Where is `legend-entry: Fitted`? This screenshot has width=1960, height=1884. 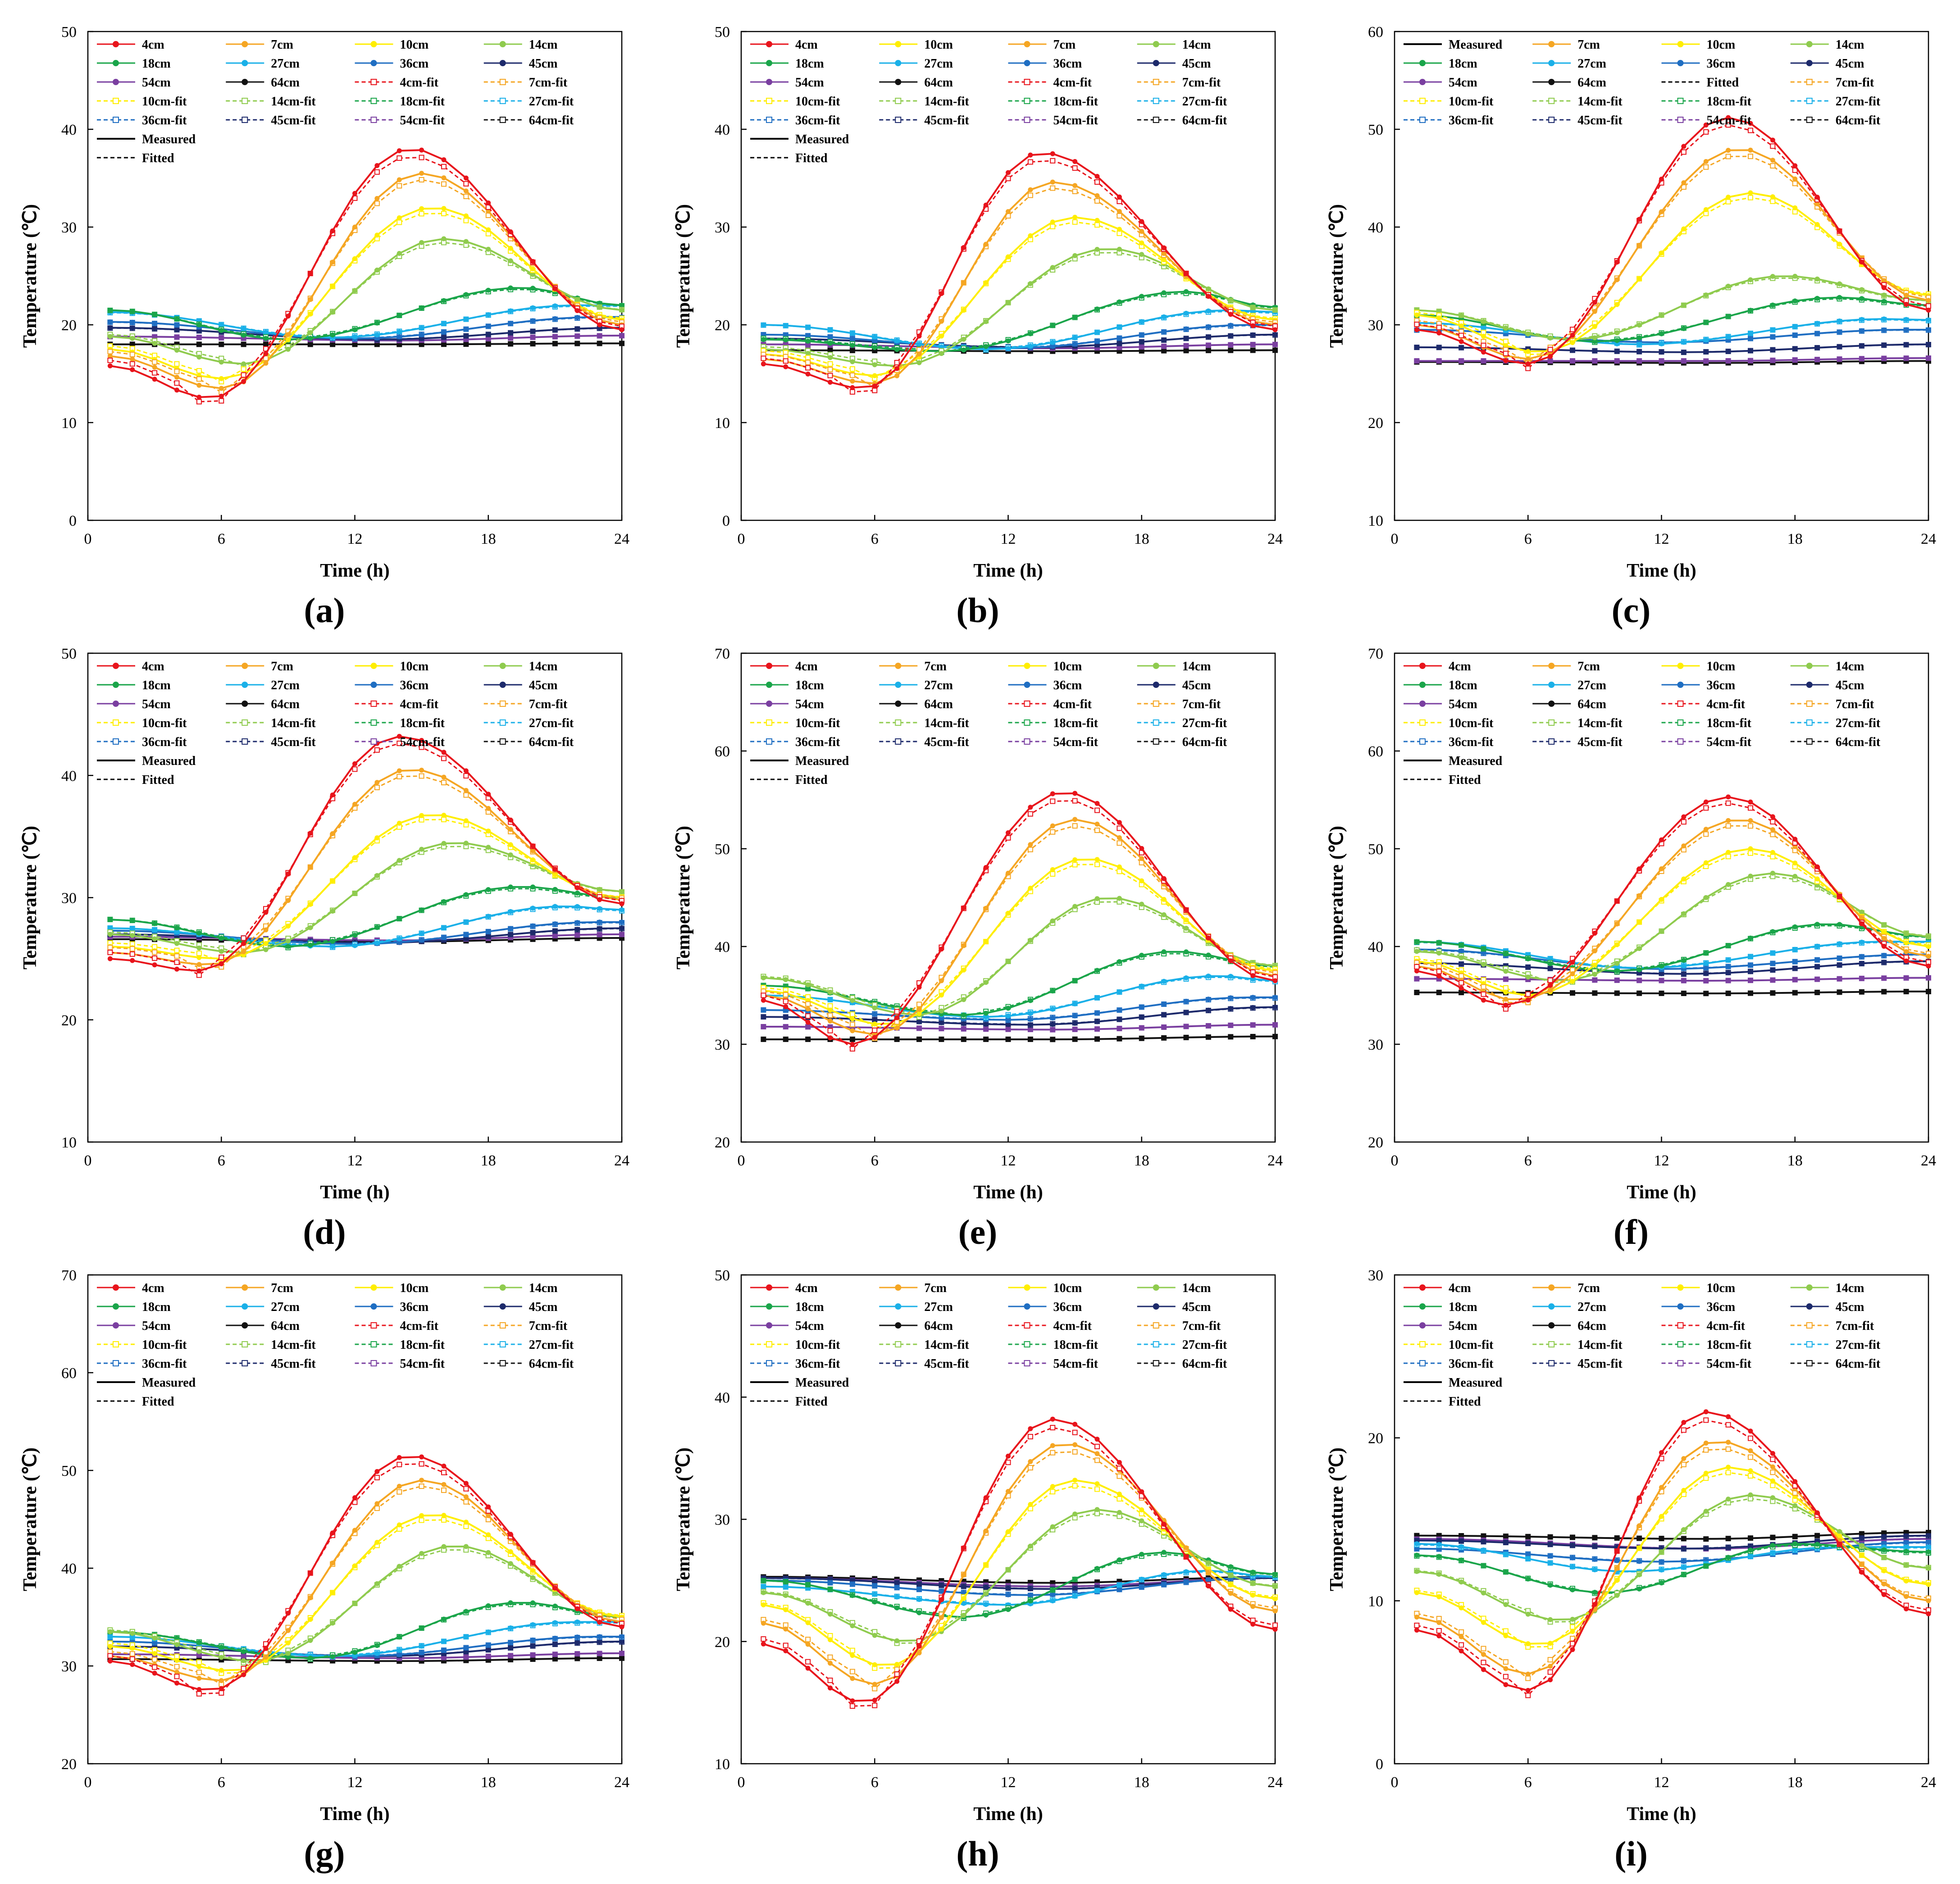 legend-entry: Fitted is located at coordinates (789, 780).